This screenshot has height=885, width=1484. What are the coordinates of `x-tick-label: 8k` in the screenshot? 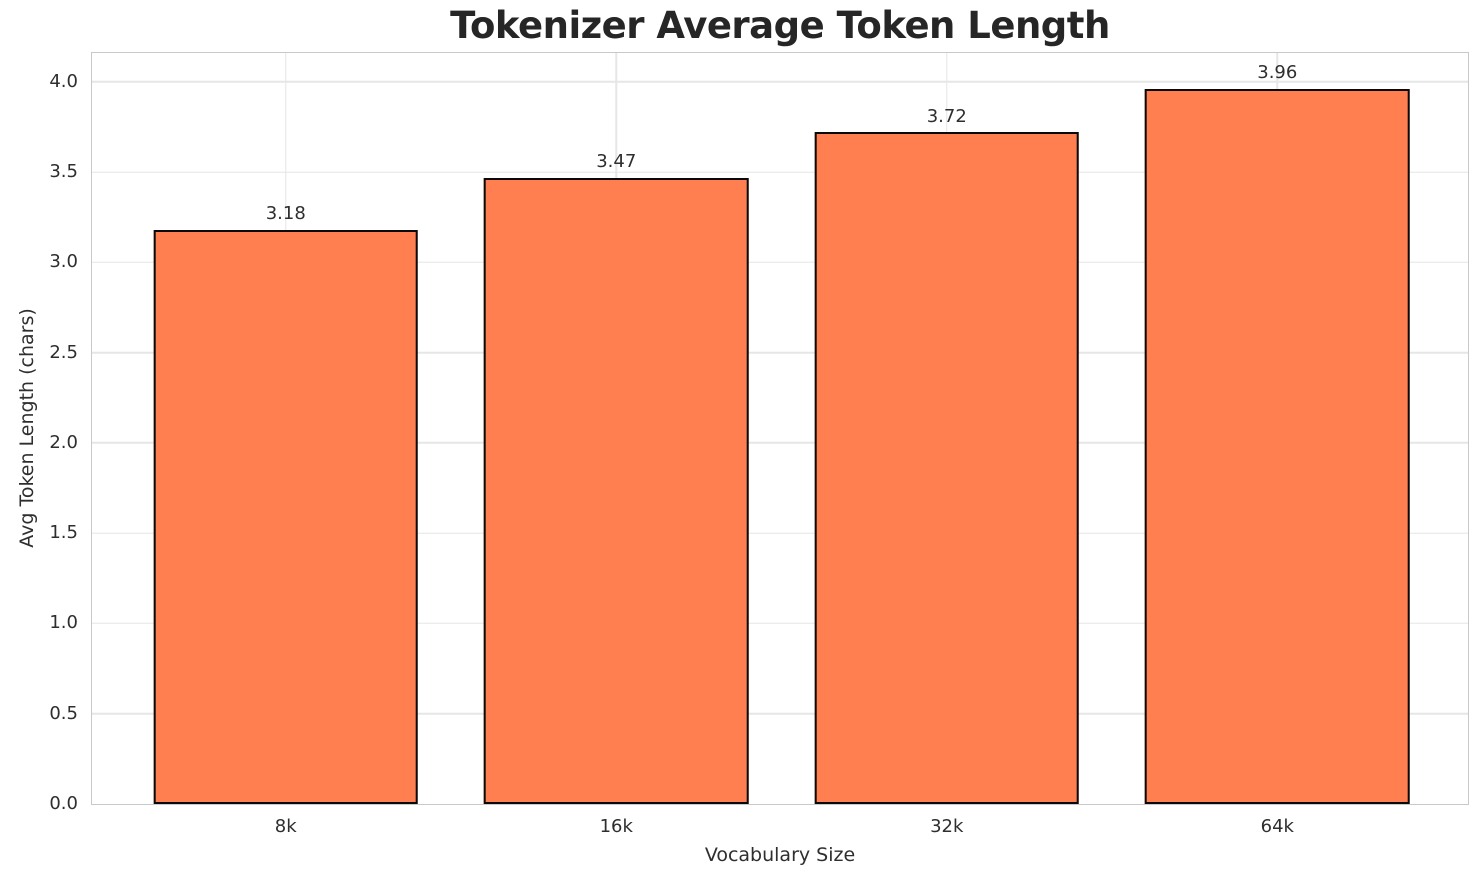 It's located at (285, 826).